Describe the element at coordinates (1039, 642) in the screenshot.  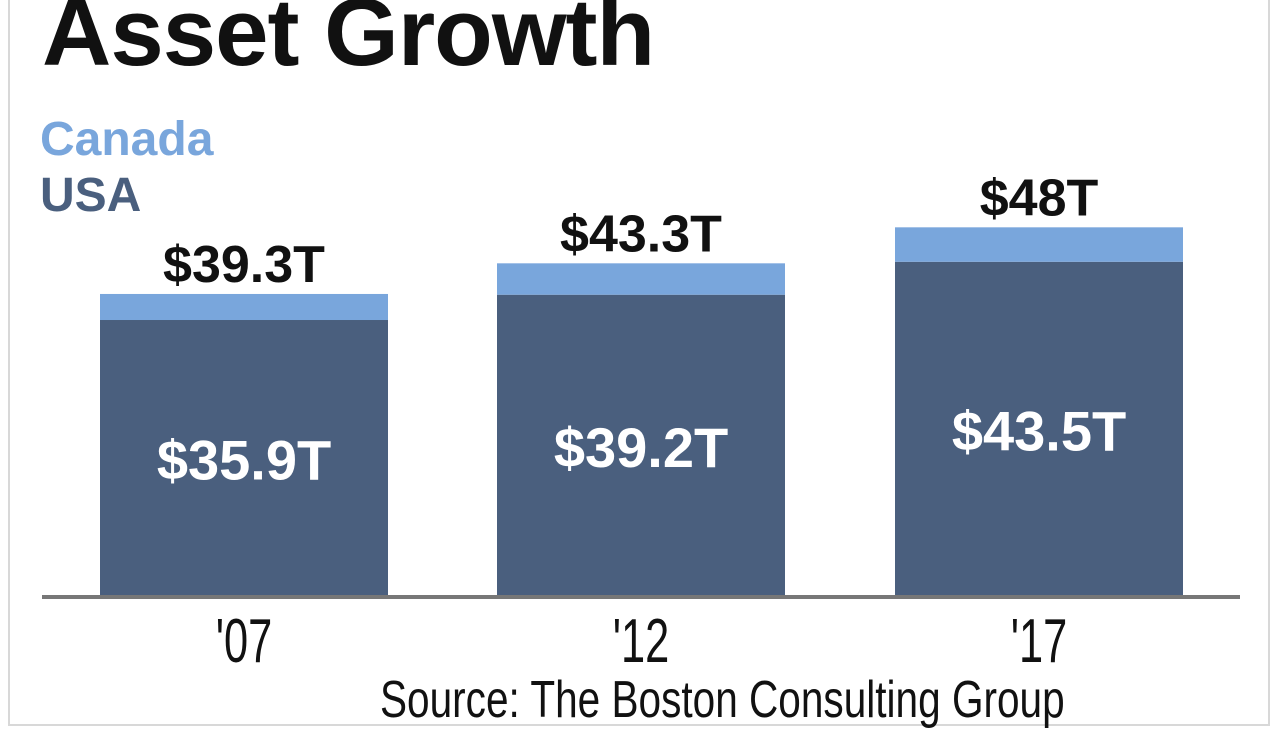
I see `x-tick-label: '17` at that location.